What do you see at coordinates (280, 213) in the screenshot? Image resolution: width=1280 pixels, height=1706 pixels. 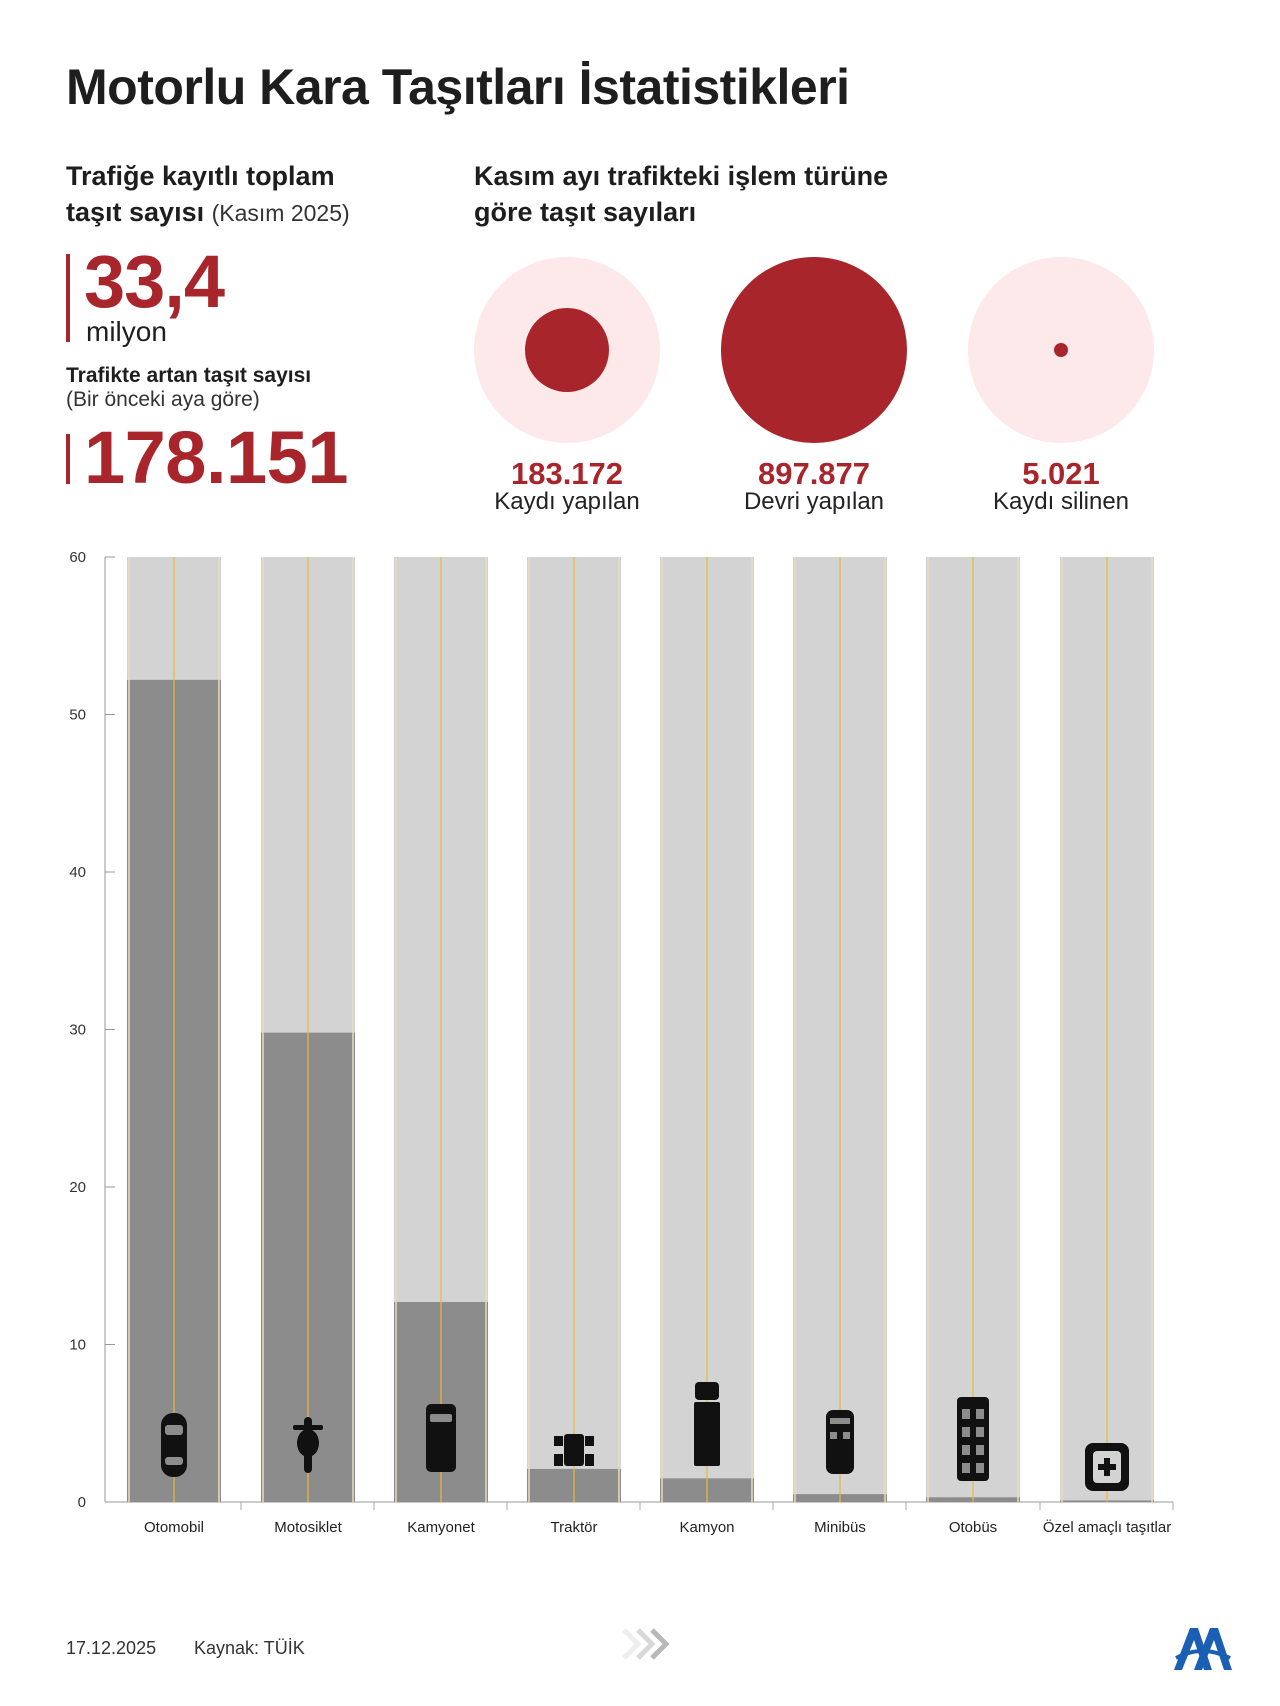 I see `total-heading-note: (Kasım 2025)` at bounding box center [280, 213].